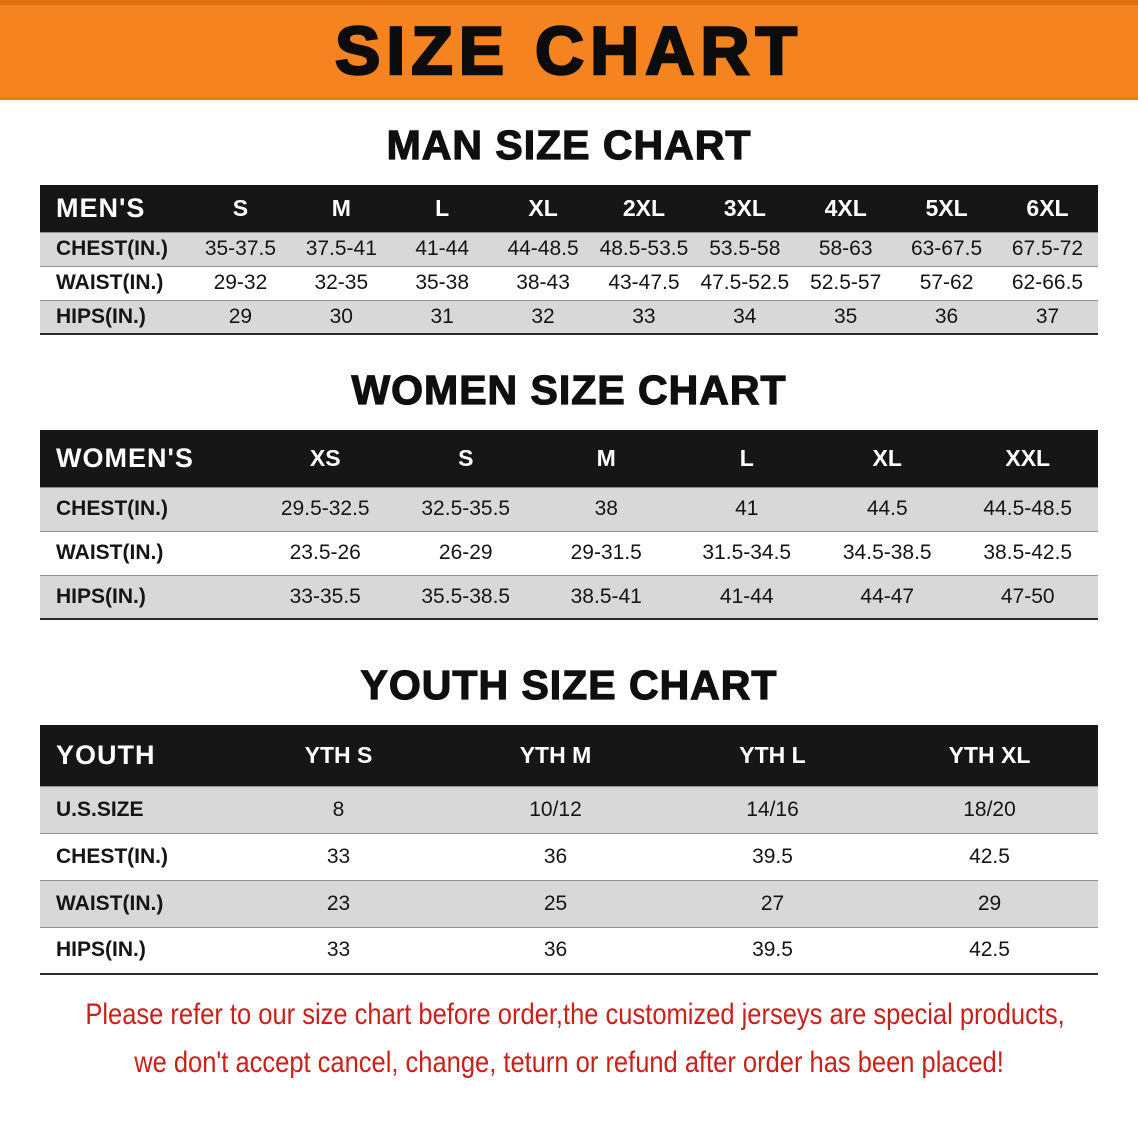  What do you see at coordinates (101, 207) in the screenshot?
I see `table-group-label: MEN'S` at bounding box center [101, 207].